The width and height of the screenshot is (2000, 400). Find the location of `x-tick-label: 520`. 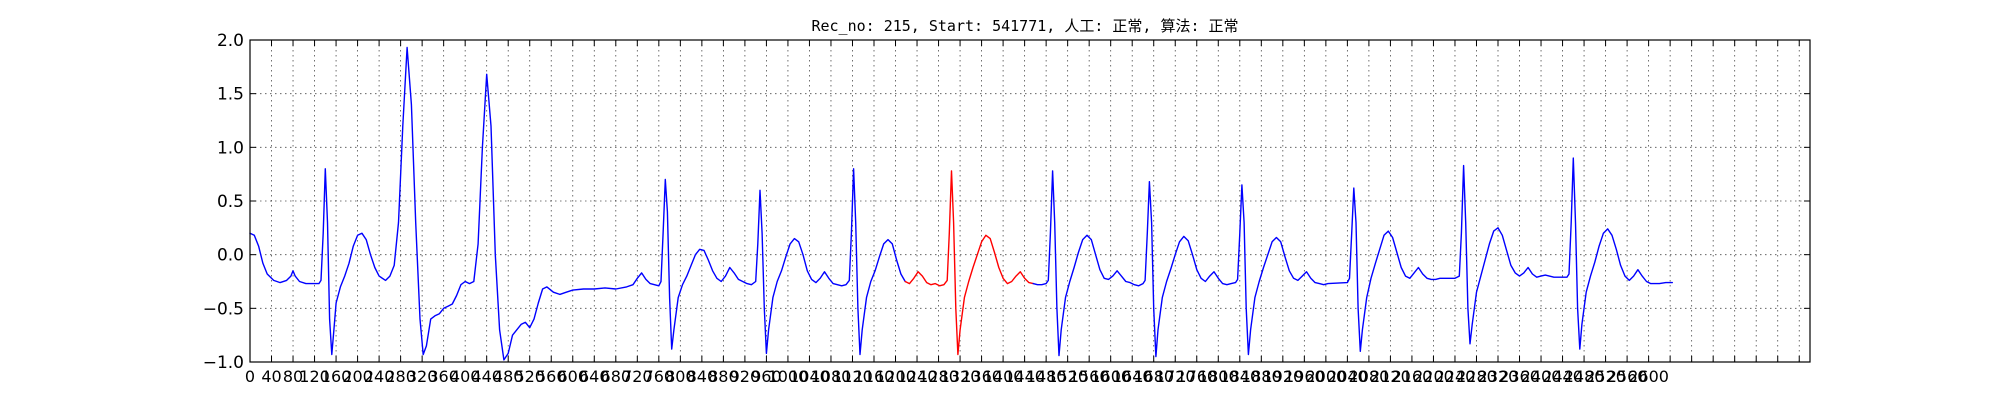

x-tick-label: 520 is located at coordinates (529, 376).